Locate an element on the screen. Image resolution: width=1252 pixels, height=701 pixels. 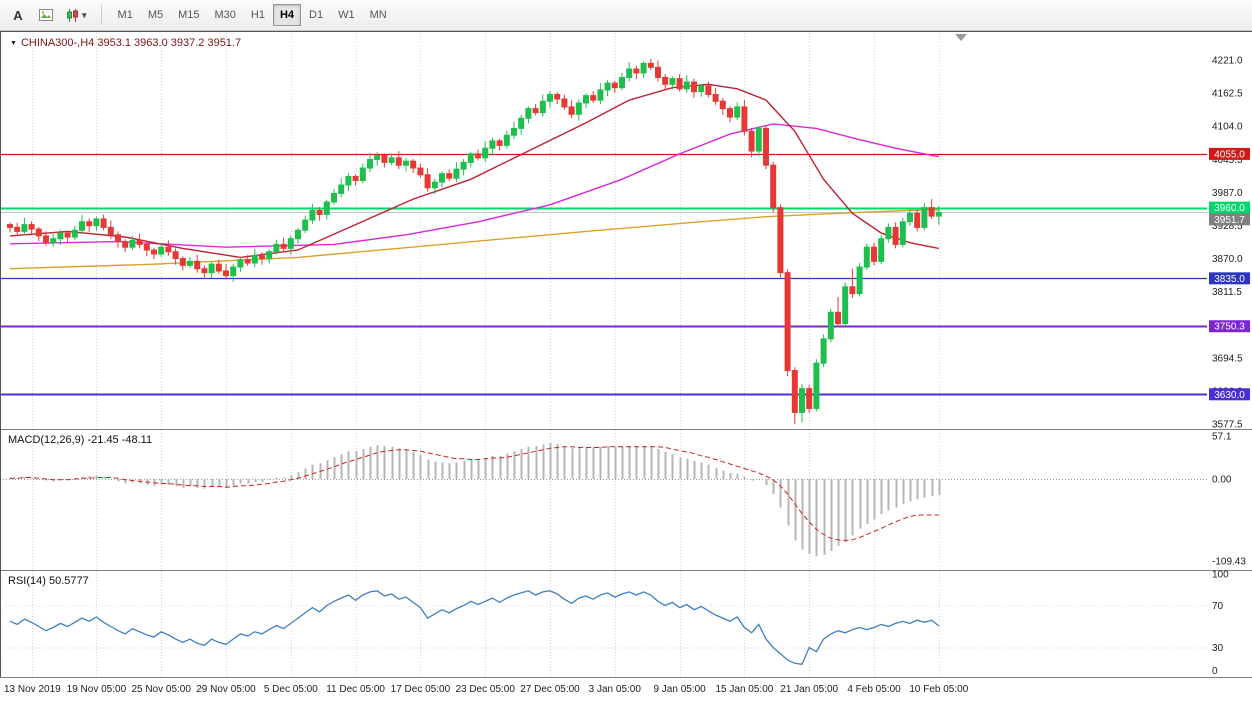
rsi-axis-label: 0 is located at coordinates (1215, 671).